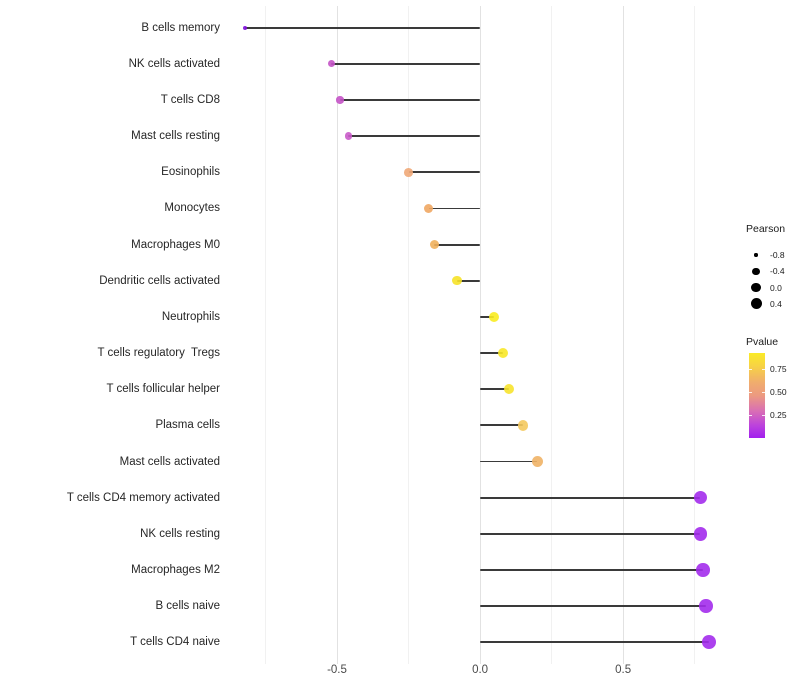 This screenshot has width=800, height=700. What do you see at coordinates (778, 415) in the screenshot?
I see `colorbar-tick-label: 0.25` at bounding box center [778, 415].